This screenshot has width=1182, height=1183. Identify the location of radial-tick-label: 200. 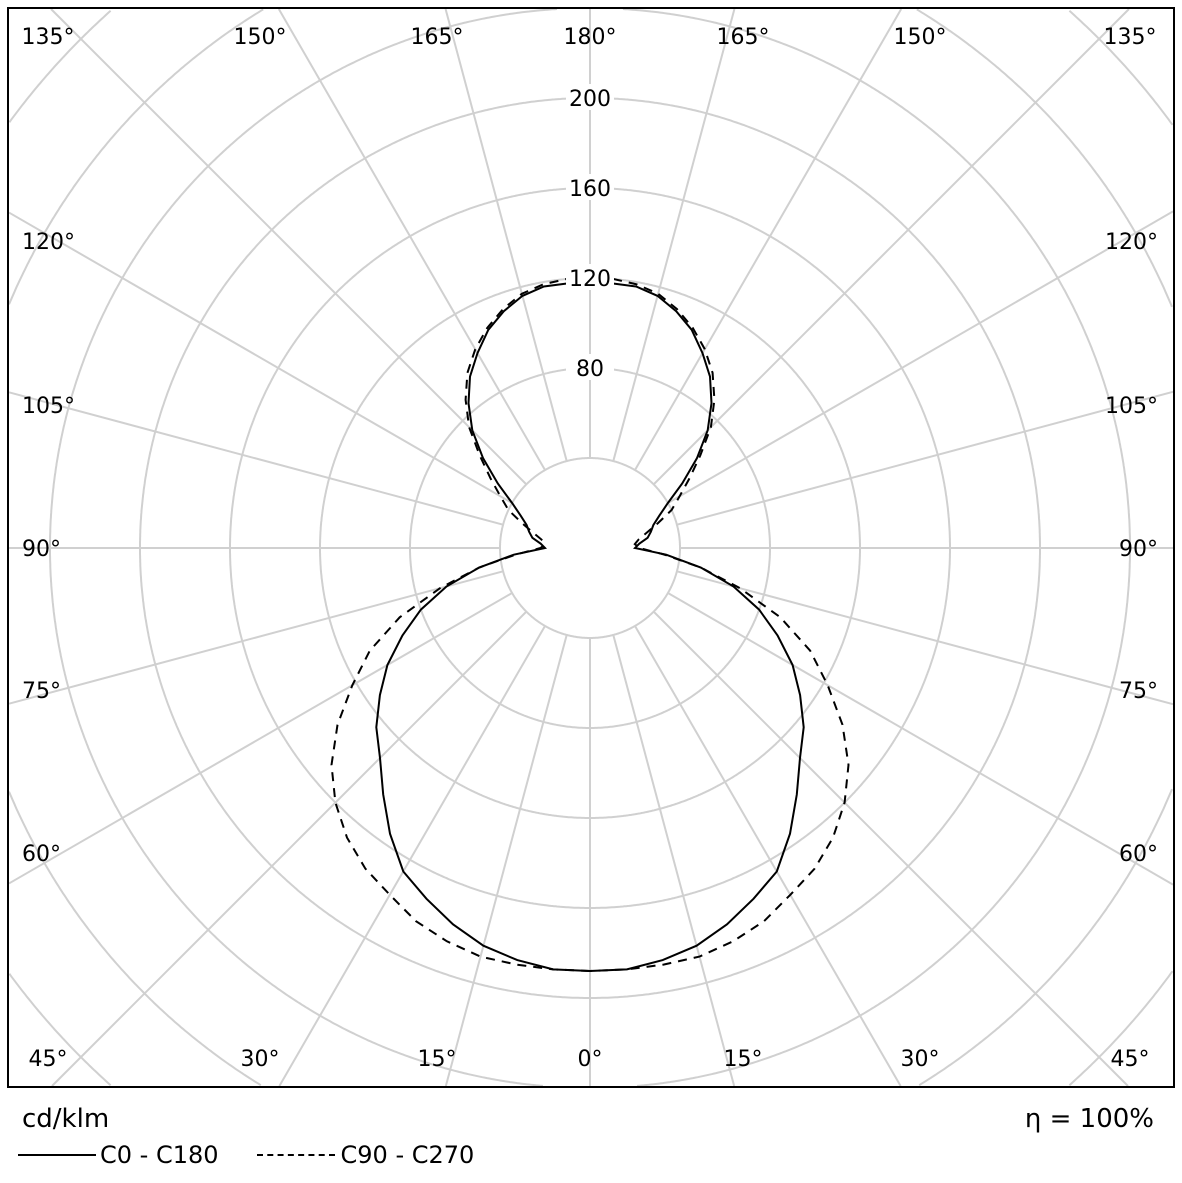
(590, 99).